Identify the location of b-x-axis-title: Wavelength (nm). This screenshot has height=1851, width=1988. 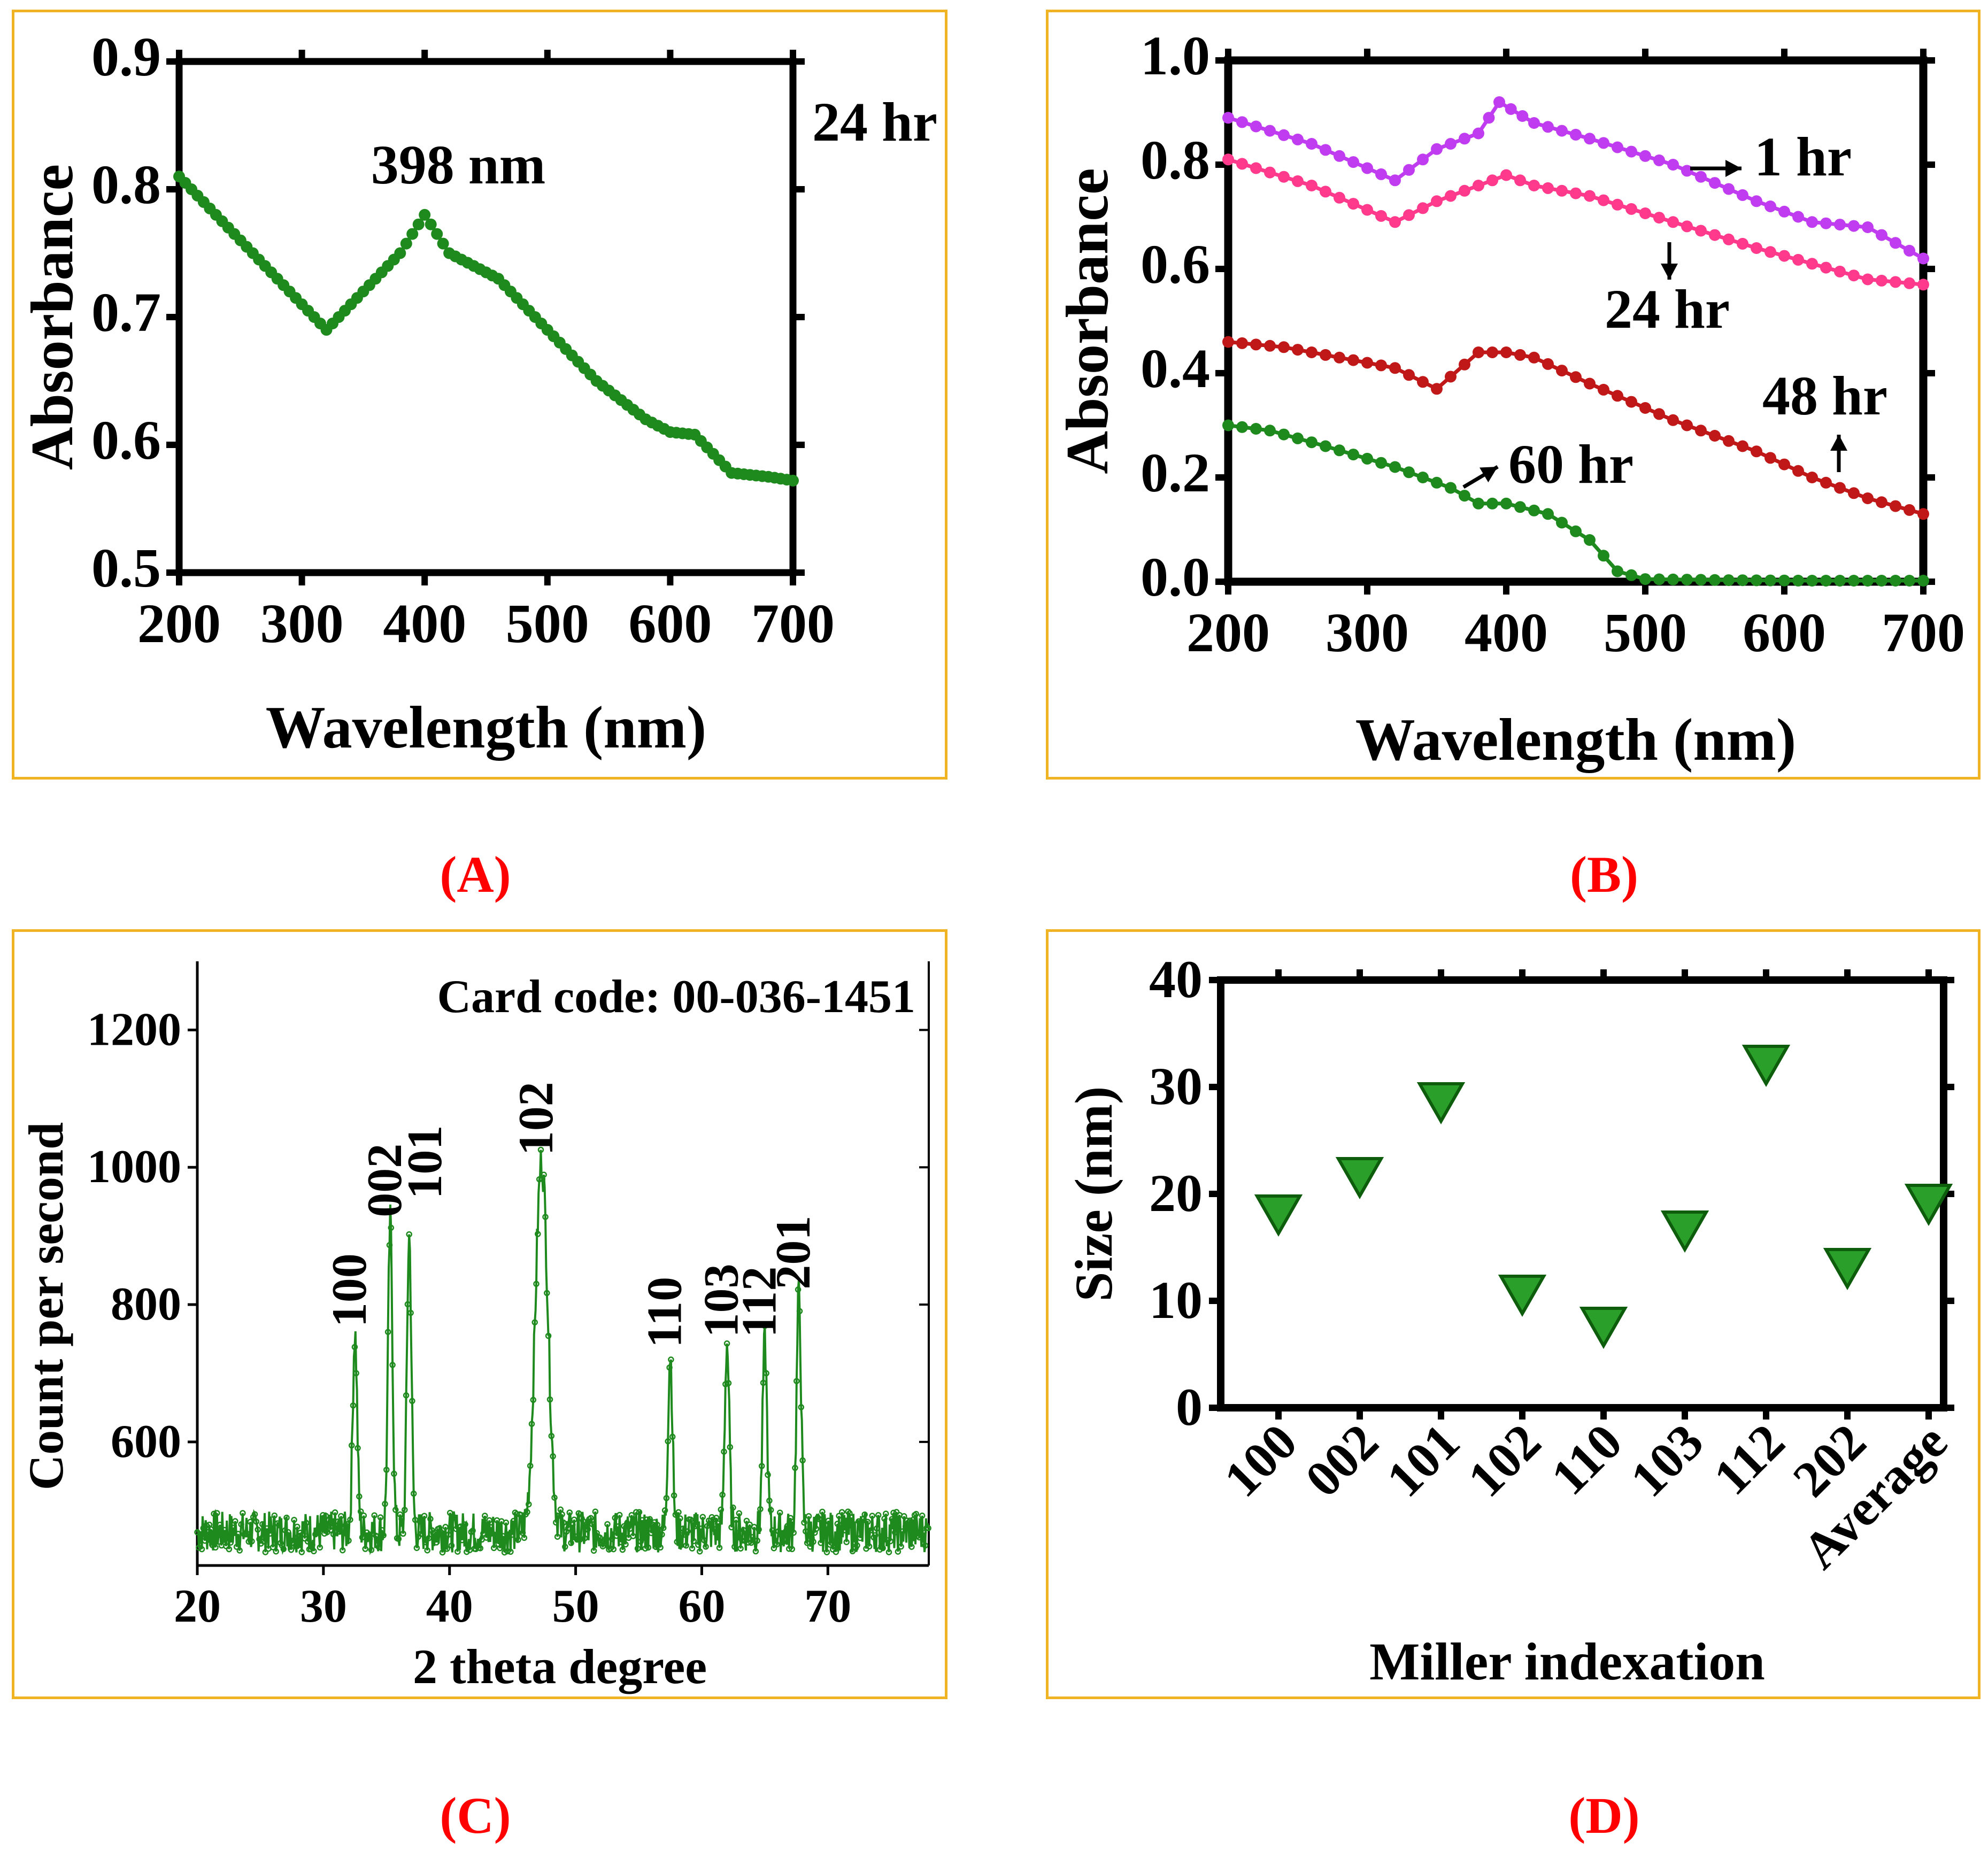
(1575, 740).